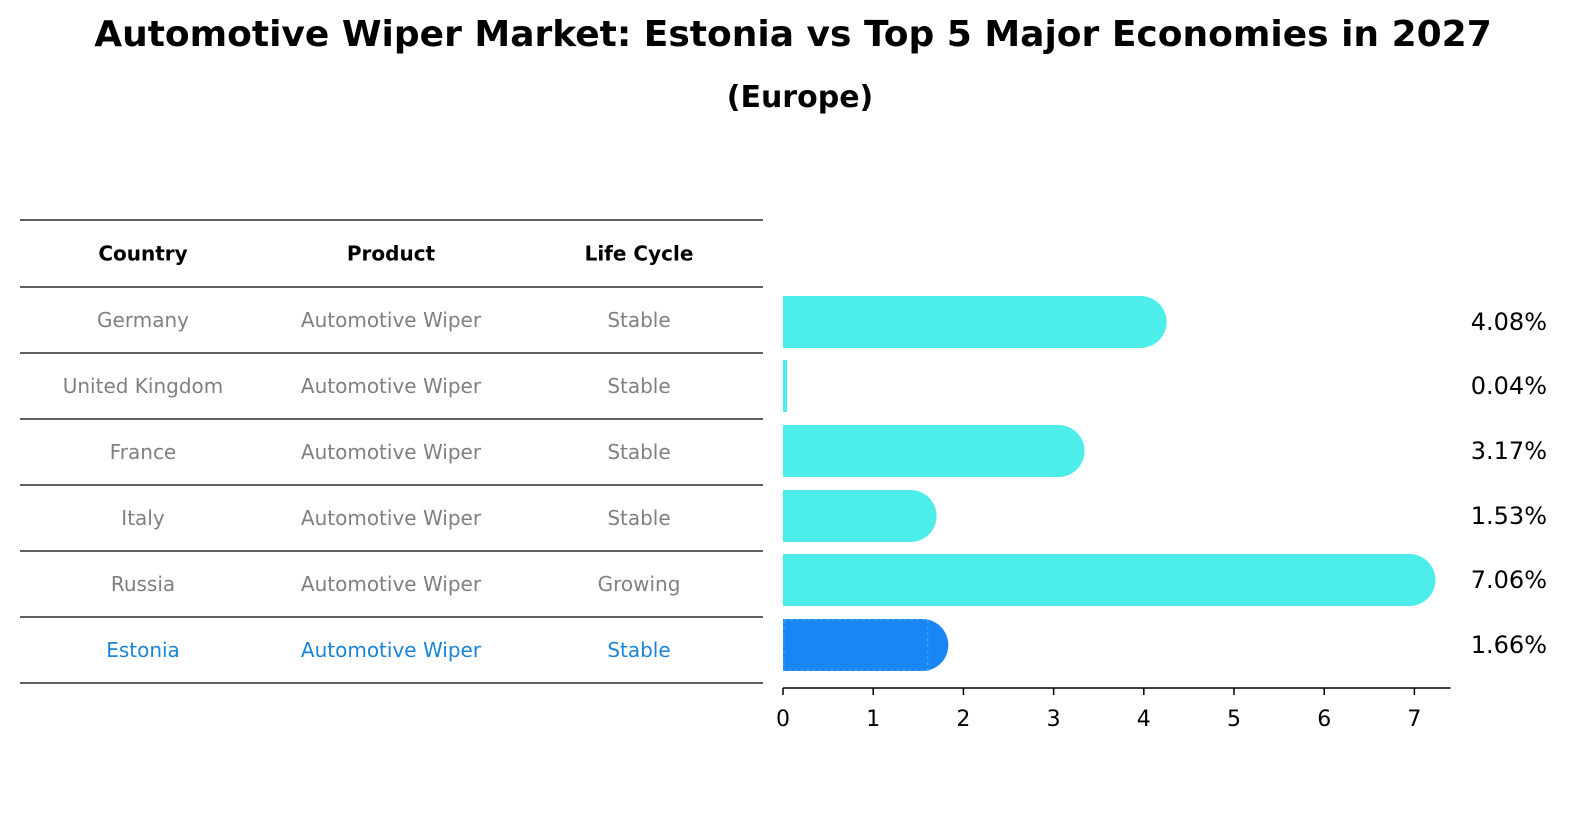 The image size is (1586, 823). What do you see at coordinates (873, 719) in the screenshot?
I see `x-tick-label: 1` at bounding box center [873, 719].